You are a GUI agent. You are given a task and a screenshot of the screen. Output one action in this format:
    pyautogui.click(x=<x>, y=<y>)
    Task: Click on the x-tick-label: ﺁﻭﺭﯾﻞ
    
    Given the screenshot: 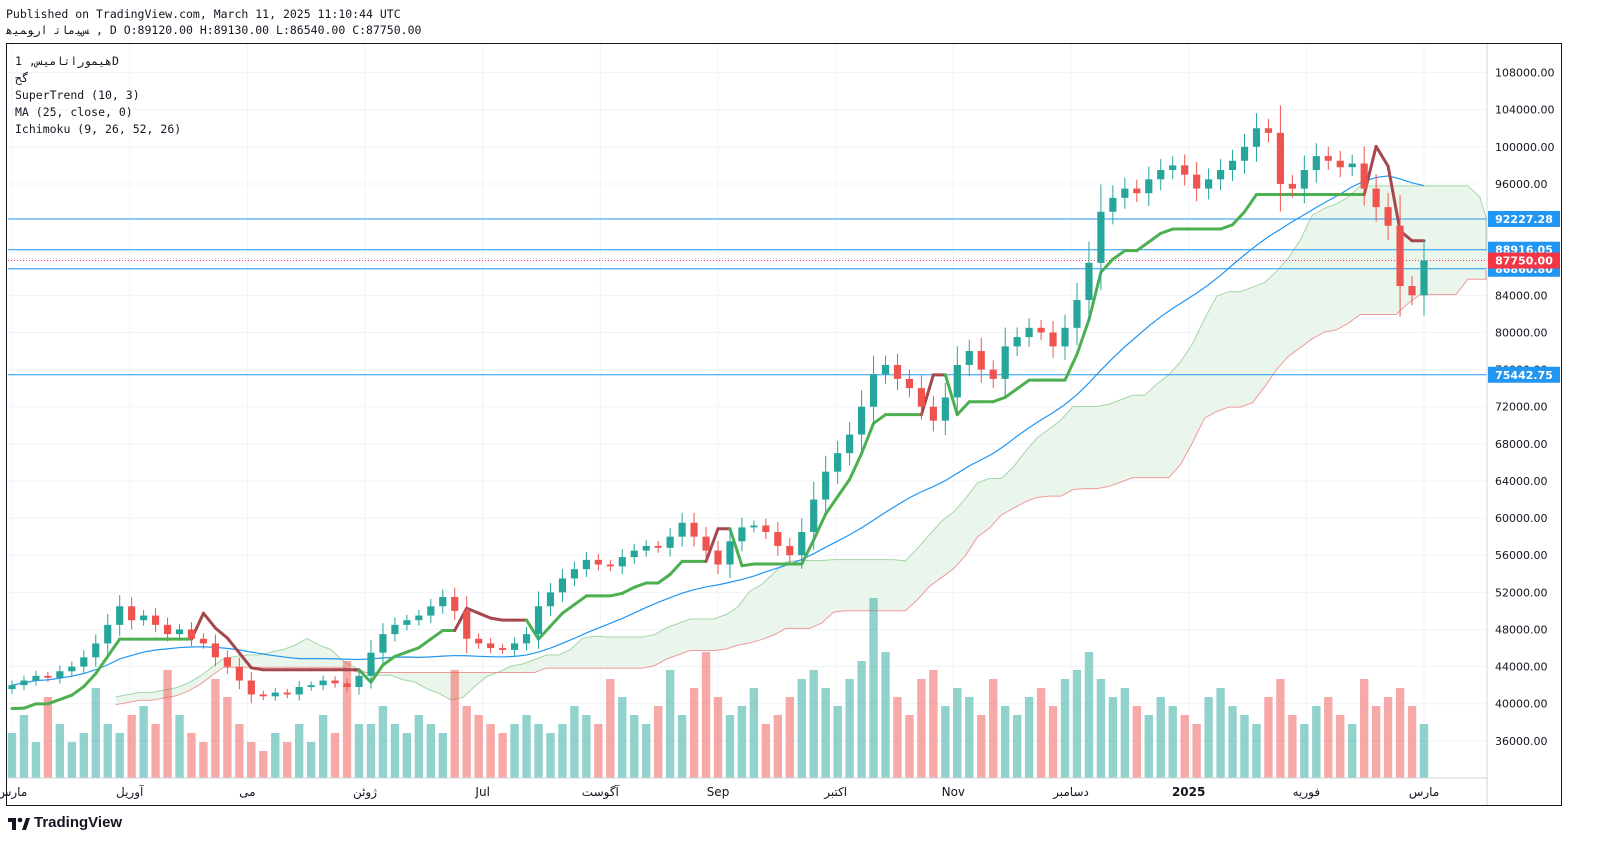 What is the action you would take?
    pyautogui.click(x=130, y=792)
    